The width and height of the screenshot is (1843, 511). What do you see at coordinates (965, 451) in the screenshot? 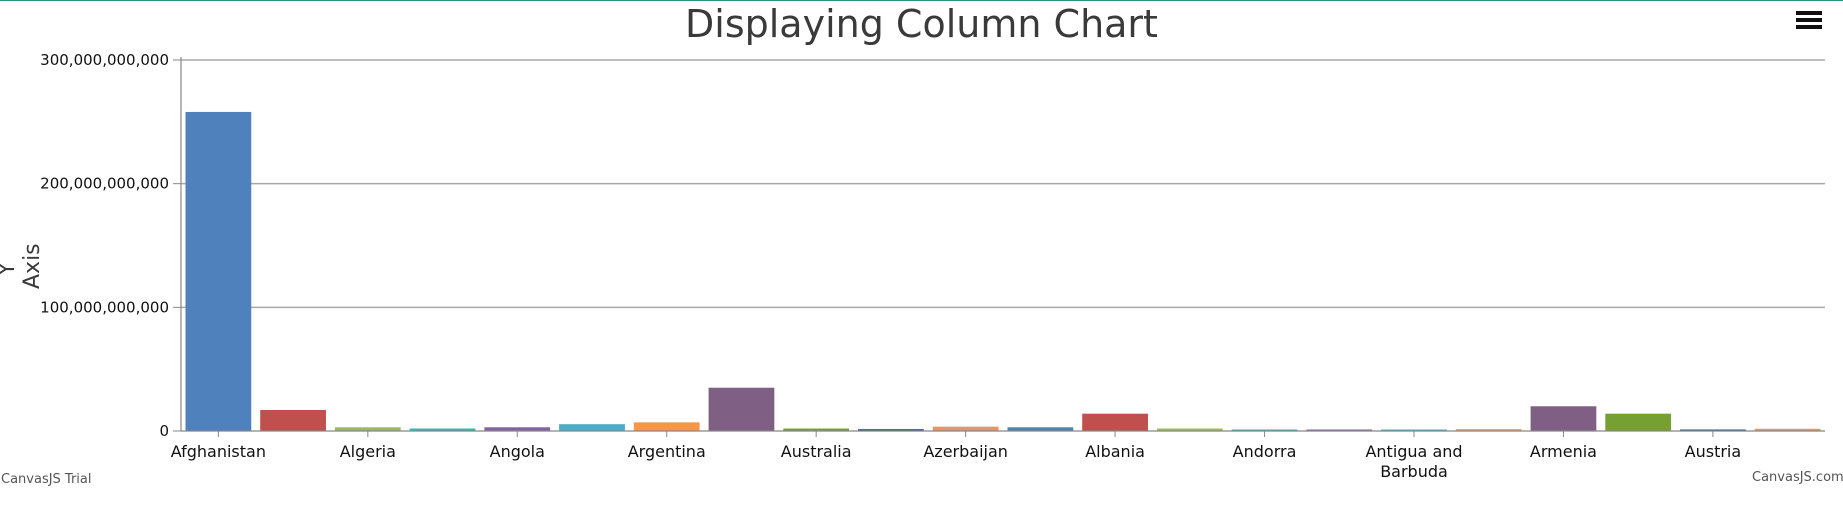
I see `x-tick-label: Azerbaijan` at bounding box center [965, 451].